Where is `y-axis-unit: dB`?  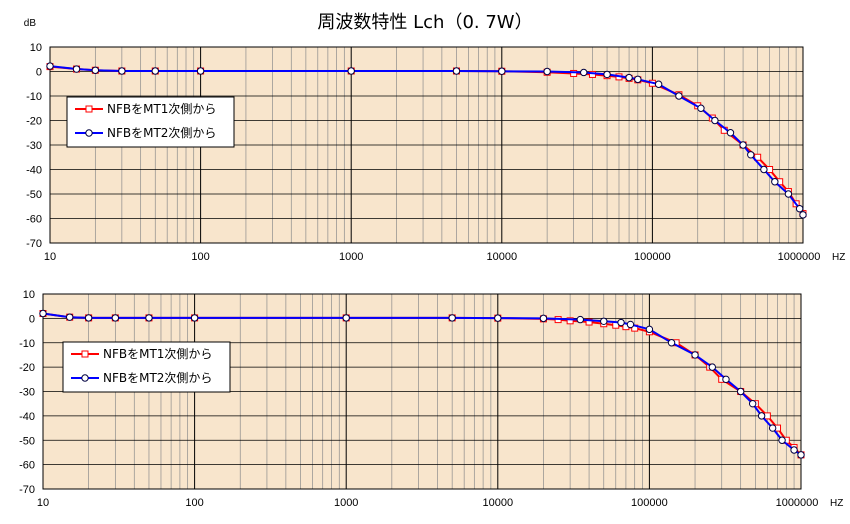
y-axis-unit: dB is located at coordinates (30, 23).